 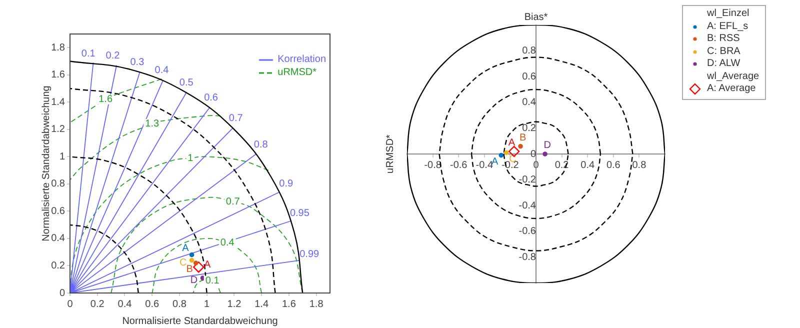 I want to click on annotation: 0.95, so click(x=300, y=214).